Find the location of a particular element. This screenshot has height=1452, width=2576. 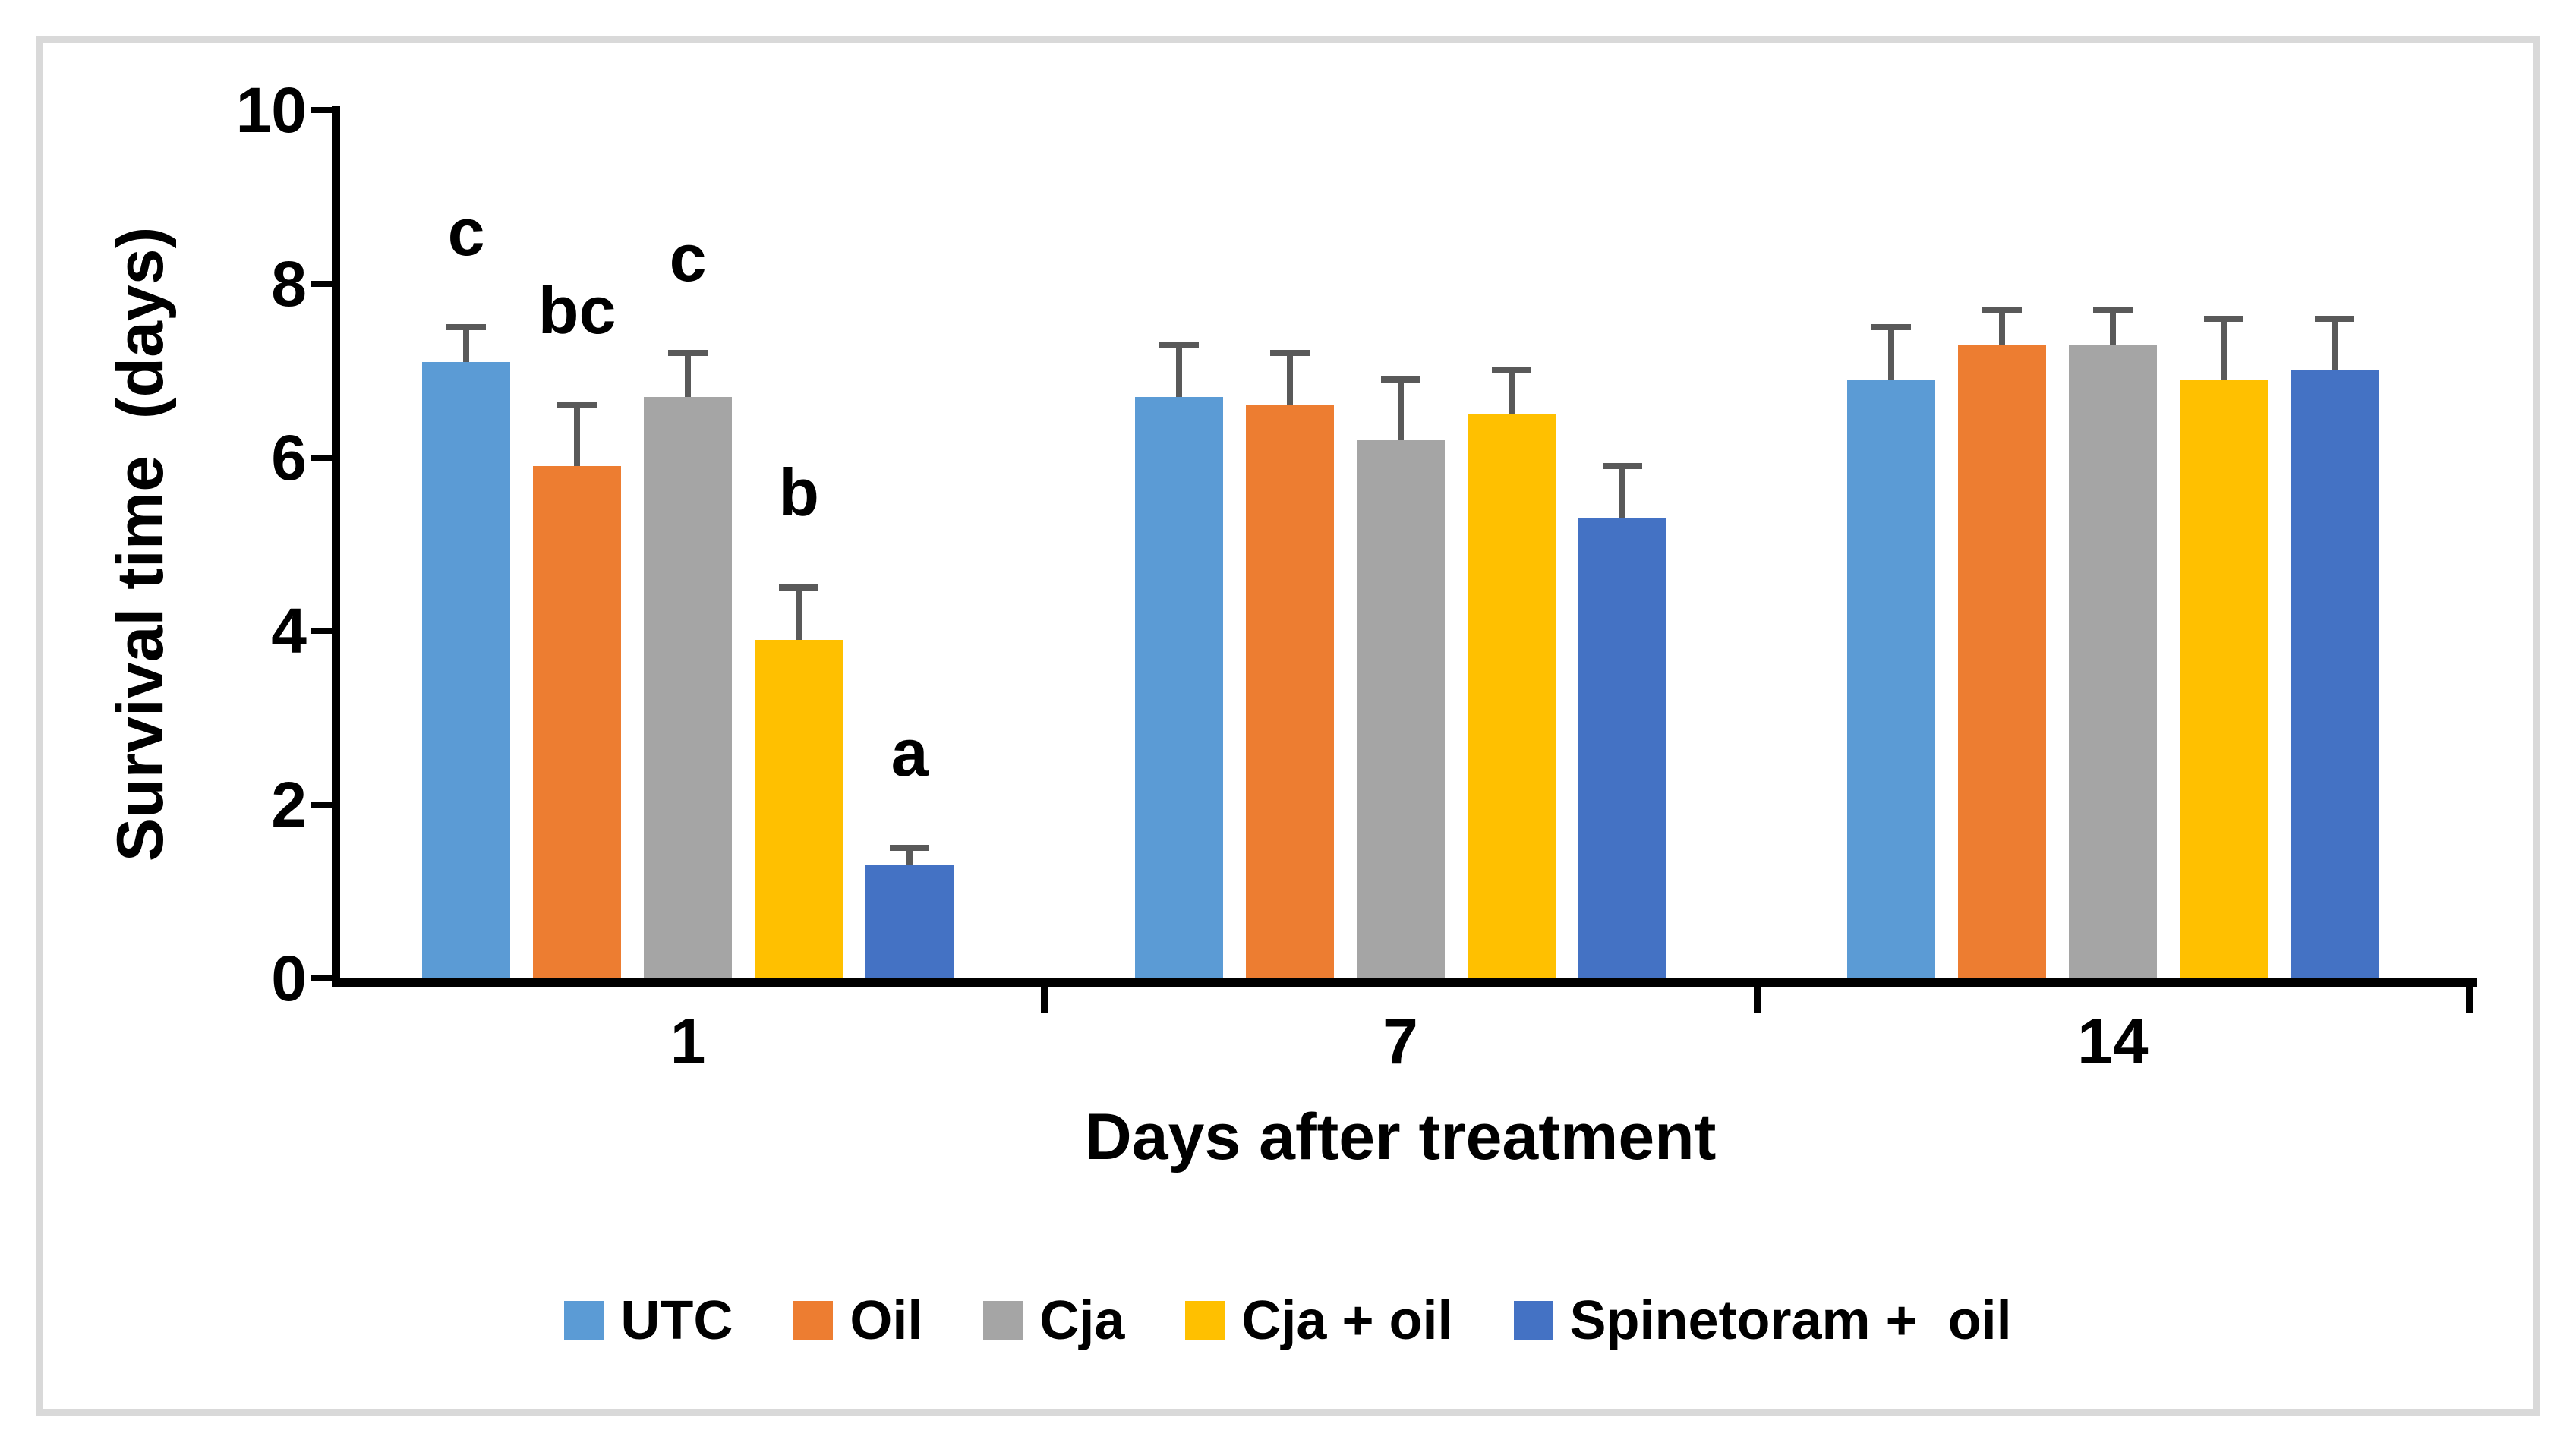

legend-label: Cja + oil is located at coordinates (1347, 1320).